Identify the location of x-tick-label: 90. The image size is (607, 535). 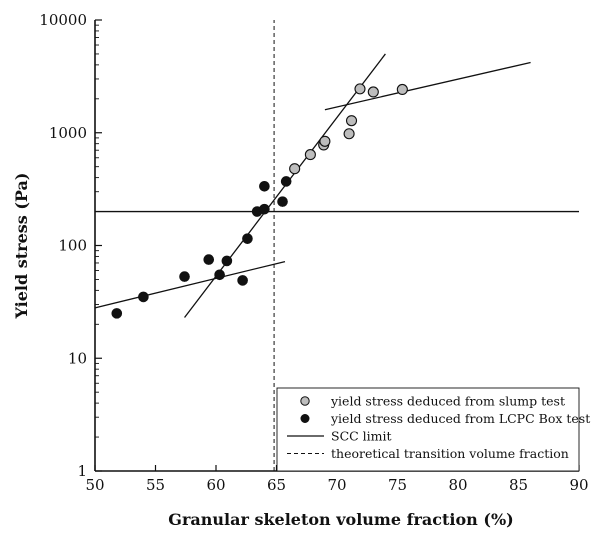
(578, 485).